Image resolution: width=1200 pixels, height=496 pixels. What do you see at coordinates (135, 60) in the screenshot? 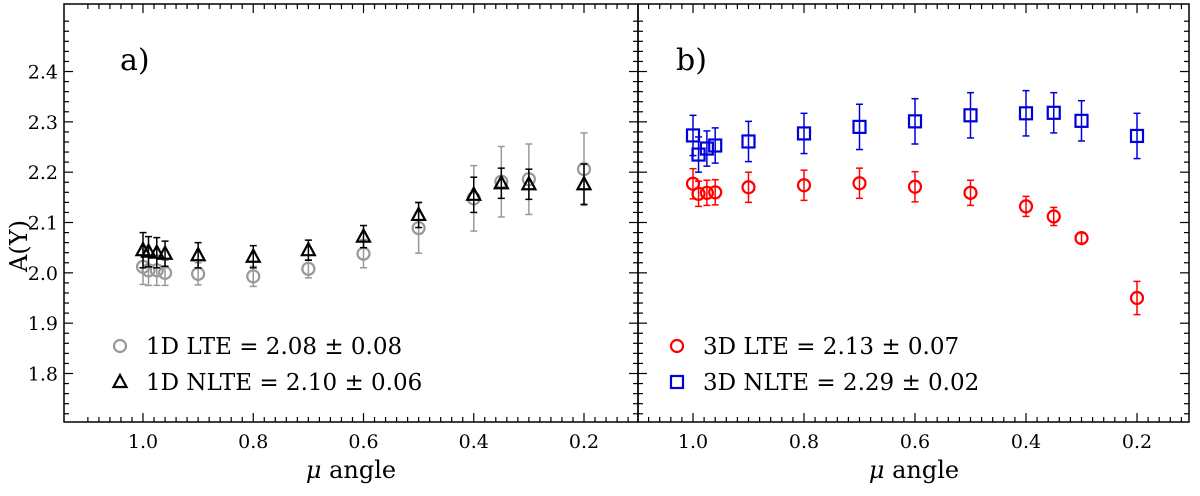
I see `panel-a-label: a)` at bounding box center [135, 60].